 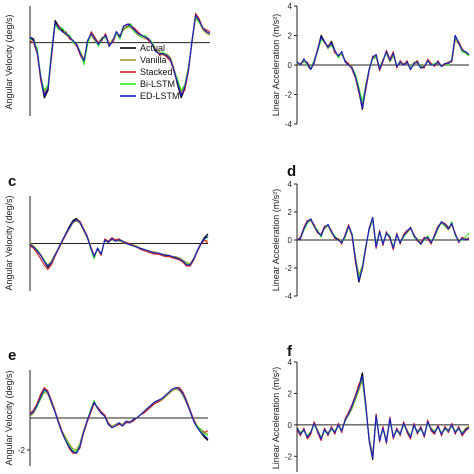 I want to click on panel-label: e, so click(x=12, y=355).